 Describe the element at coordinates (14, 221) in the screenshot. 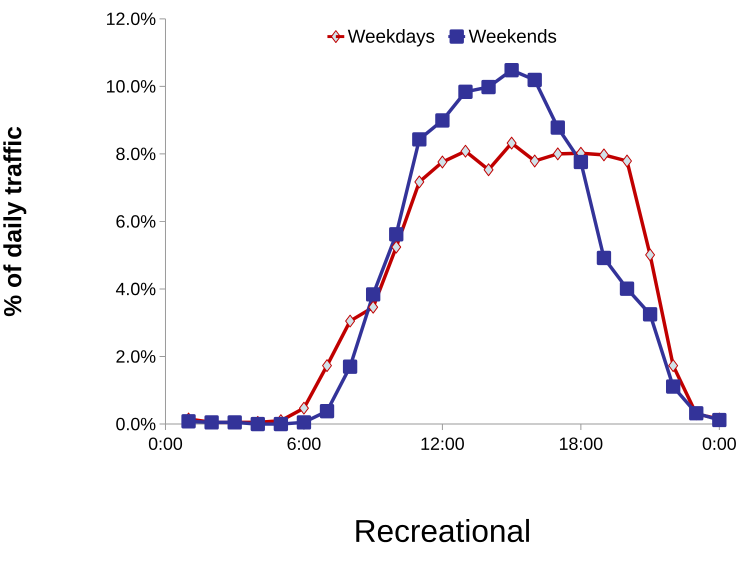

I see `y-axis-title: % of daily traffic` at that location.